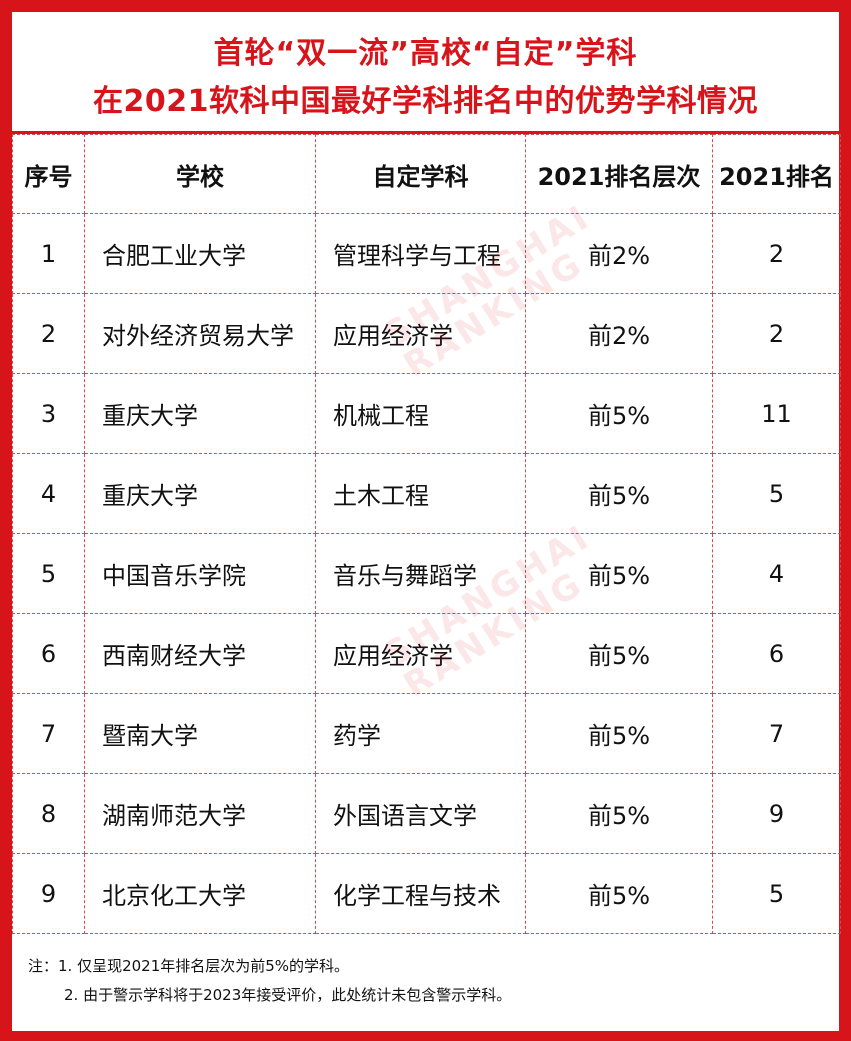 The width and height of the screenshot is (851, 1041). What do you see at coordinates (776, 413) in the screenshot?
I see `cell-rank: 11` at bounding box center [776, 413].